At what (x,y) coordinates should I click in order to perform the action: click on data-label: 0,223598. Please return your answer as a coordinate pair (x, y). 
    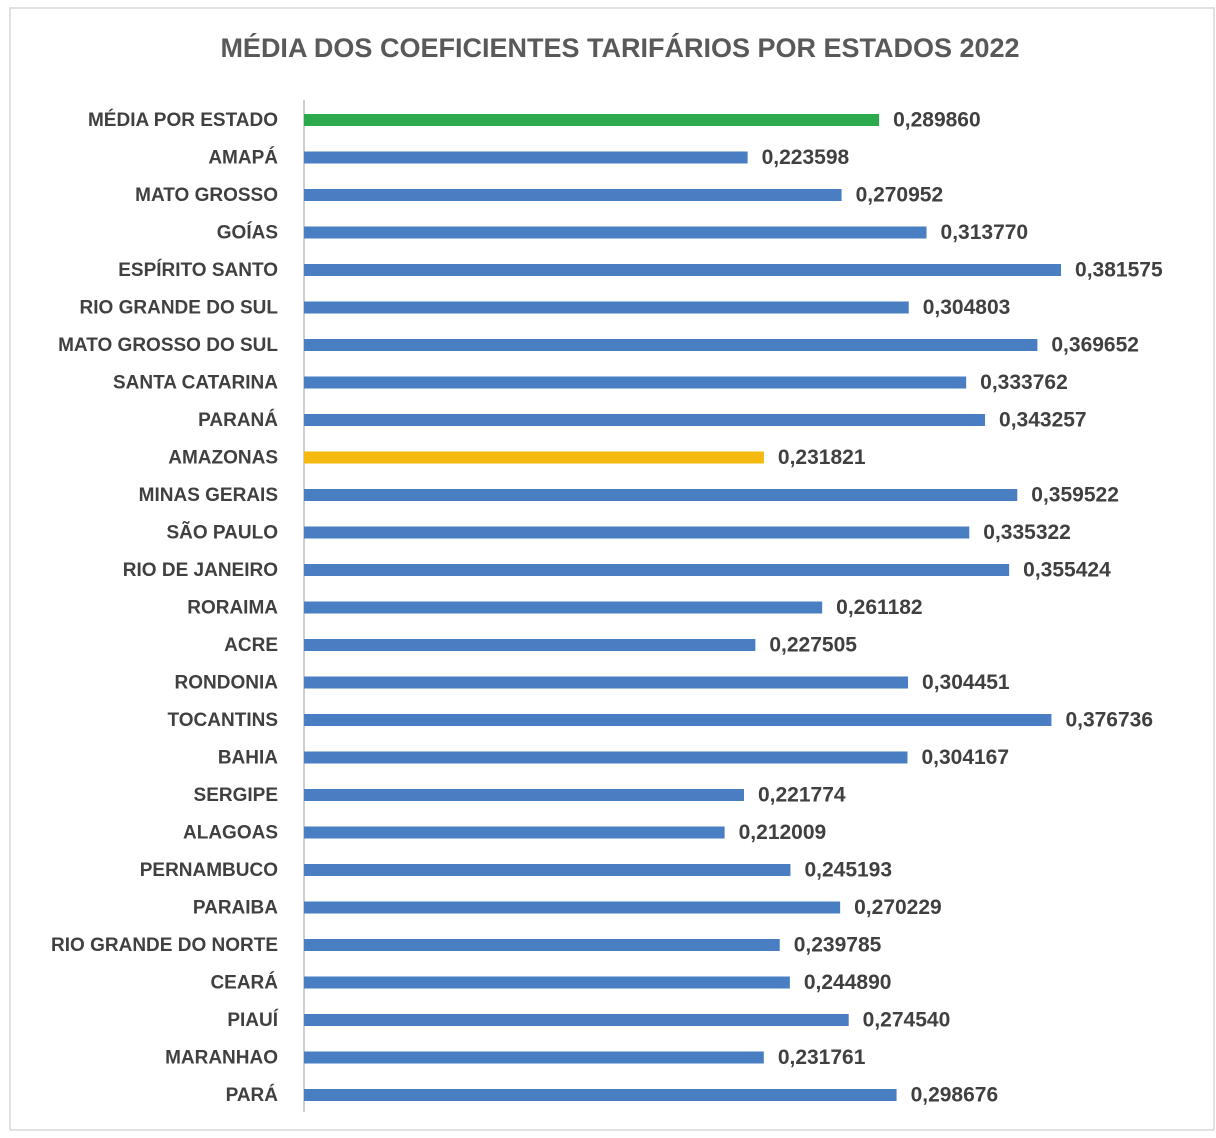
    Looking at the image, I should click on (806, 157).